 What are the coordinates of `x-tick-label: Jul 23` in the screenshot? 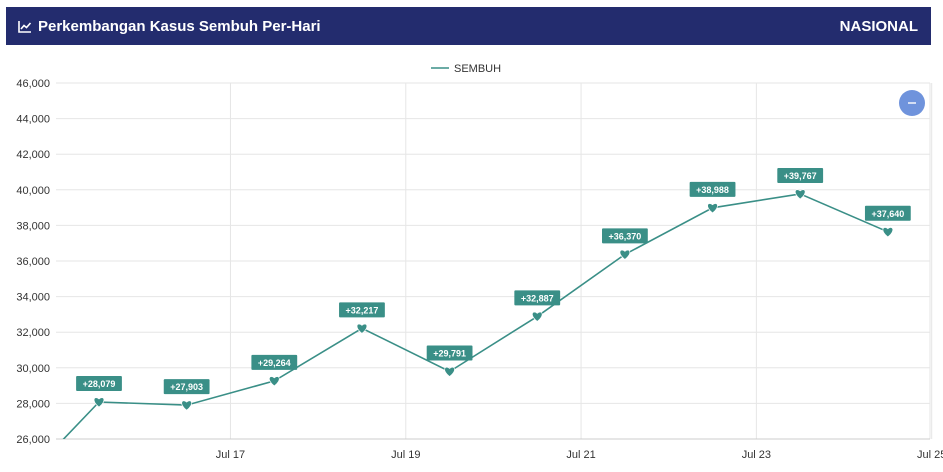 It's located at (756, 455).